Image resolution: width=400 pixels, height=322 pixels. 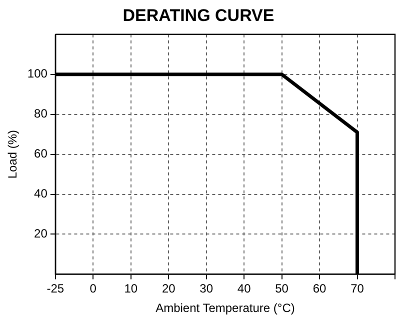 I want to click on x-tick-label: 70, so click(x=357, y=289).